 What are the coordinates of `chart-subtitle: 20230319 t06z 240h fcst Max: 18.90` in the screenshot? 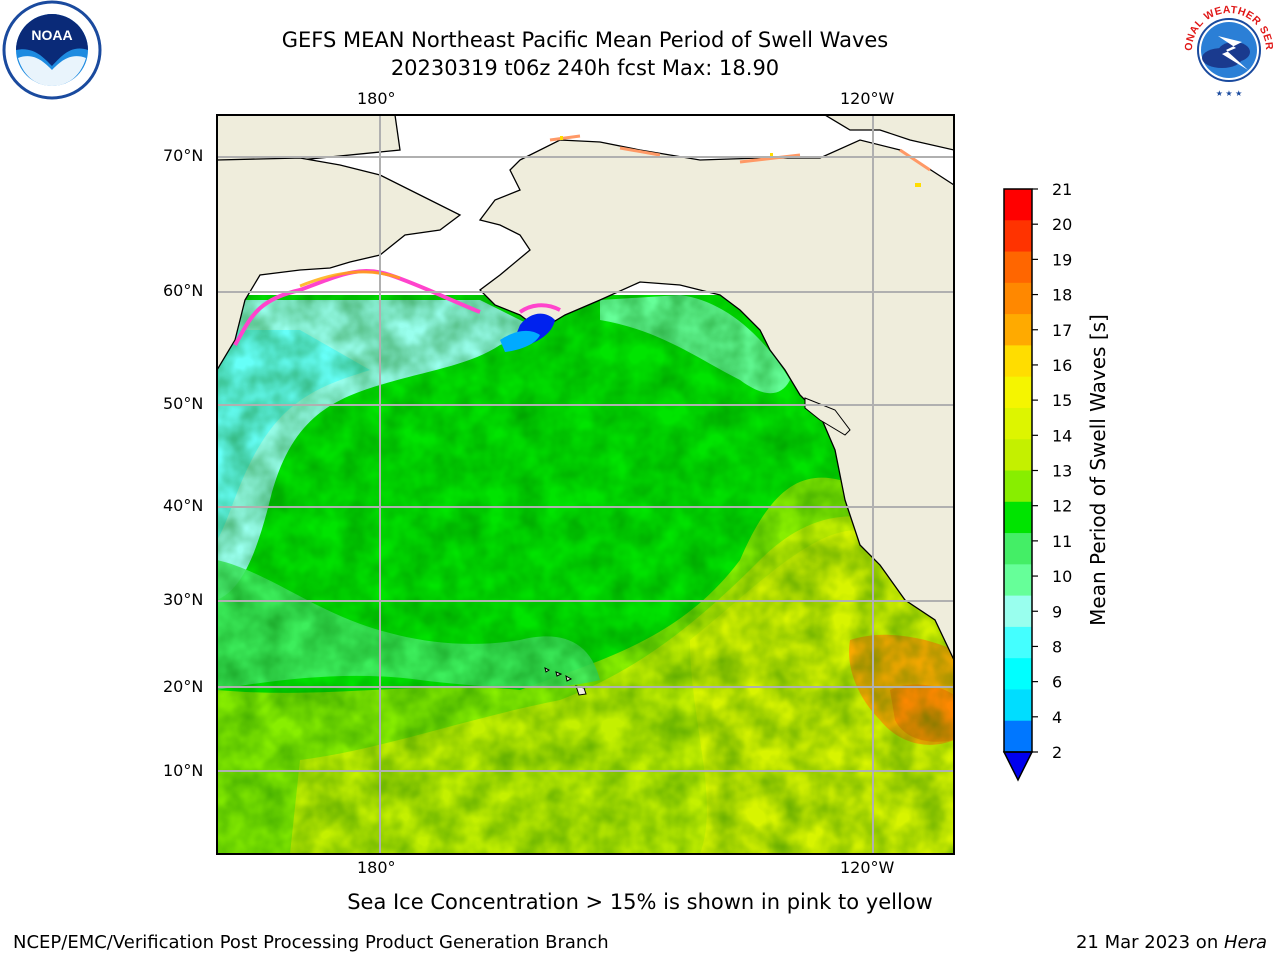 It's located at (585, 68).